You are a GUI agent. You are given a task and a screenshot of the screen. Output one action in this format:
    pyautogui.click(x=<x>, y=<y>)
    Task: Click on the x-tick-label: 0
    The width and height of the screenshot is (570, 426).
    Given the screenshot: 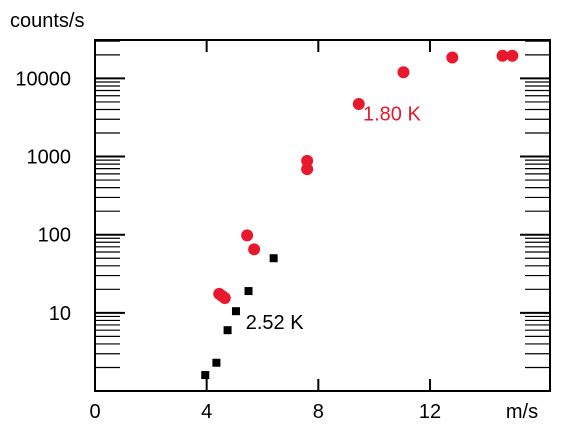 What is the action you would take?
    pyautogui.click(x=94, y=412)
    